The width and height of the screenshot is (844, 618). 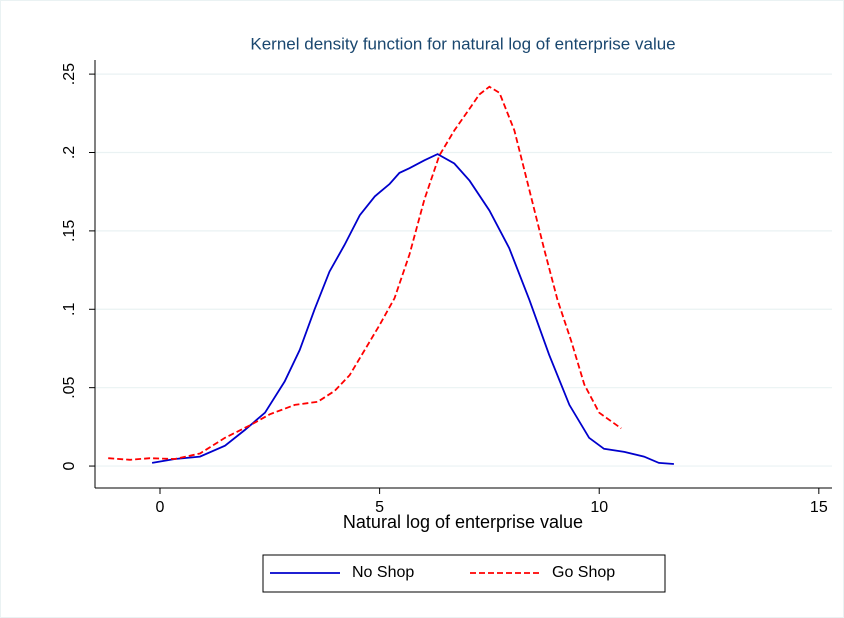 What do you see at coordinates (69, 152) in the screenshot?
I see `y-tick-label: .2` at bounding box center [69, 152].